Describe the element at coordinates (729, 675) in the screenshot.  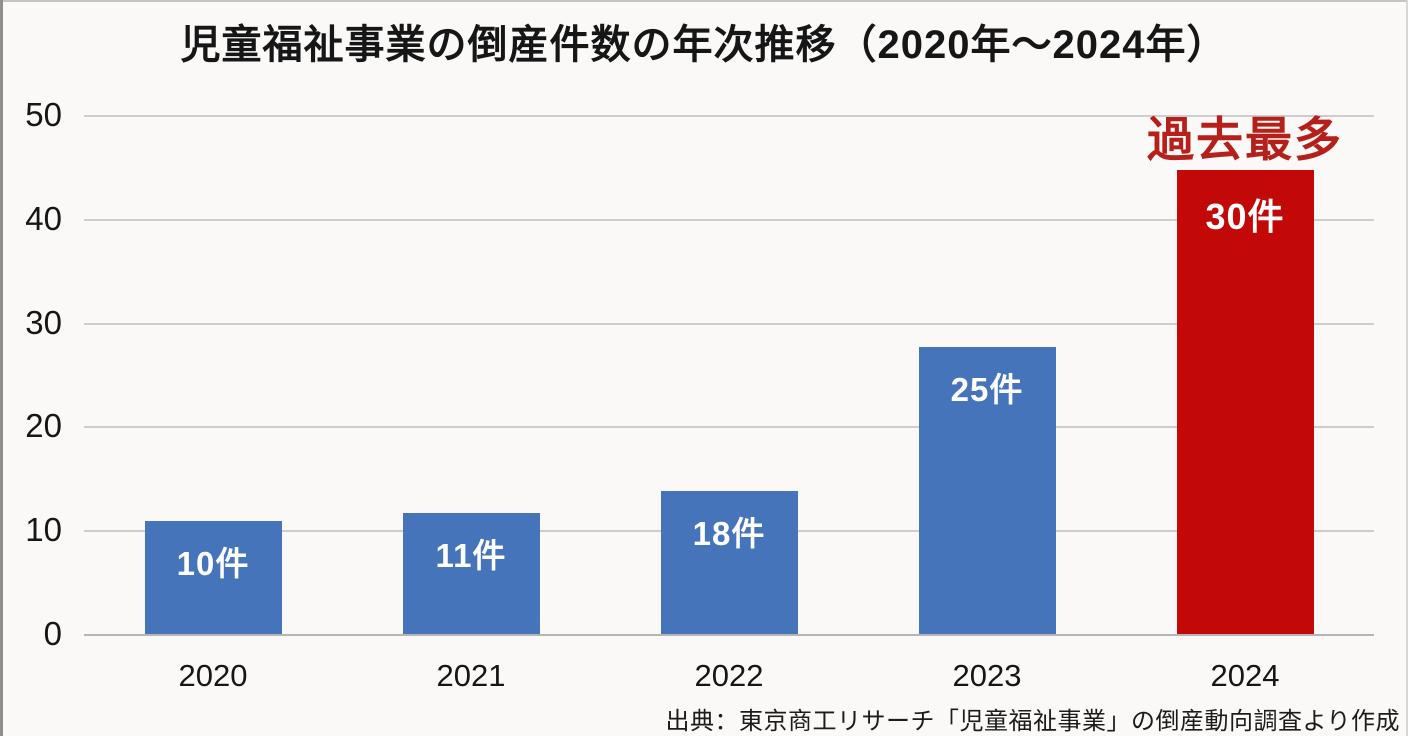
I see `x-axis-label-2022: 2022` at that location.